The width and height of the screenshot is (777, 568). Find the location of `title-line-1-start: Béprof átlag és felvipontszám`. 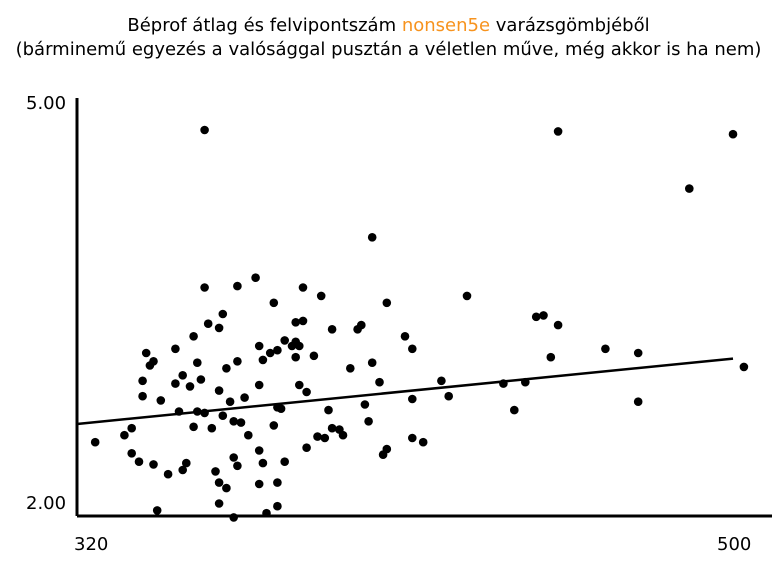

title-line-1-start: Béprof átlag és felvipontszám is located at coordinates (264, 25).